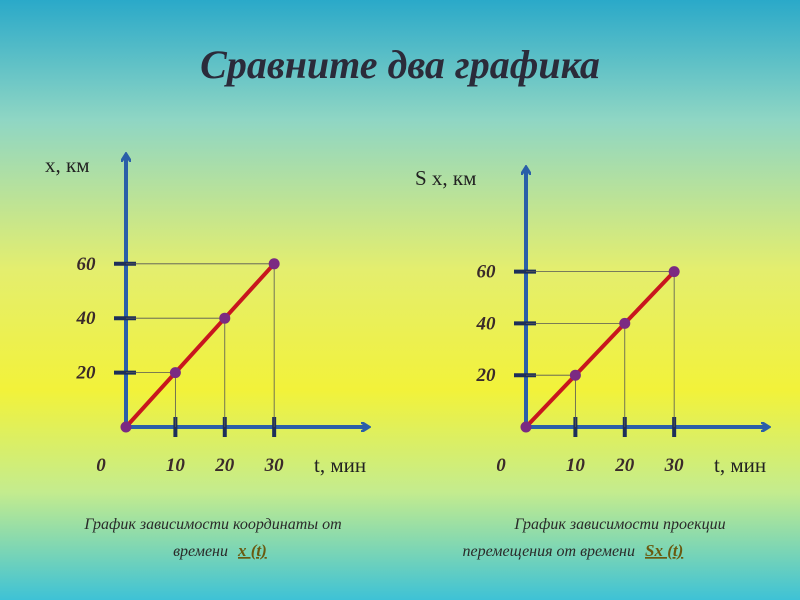 The width and height of the screenshot is (800, 600). I want to click on y-axis-label: S x, км, so click(445, 178).